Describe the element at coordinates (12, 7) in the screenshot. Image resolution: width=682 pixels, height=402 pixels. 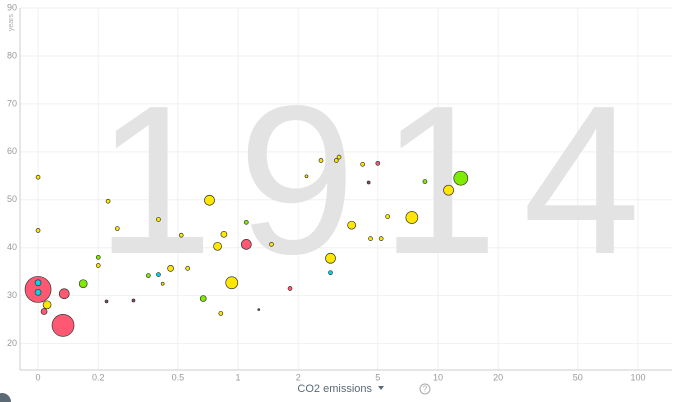
I see `y-tick-label: 90` at that location.